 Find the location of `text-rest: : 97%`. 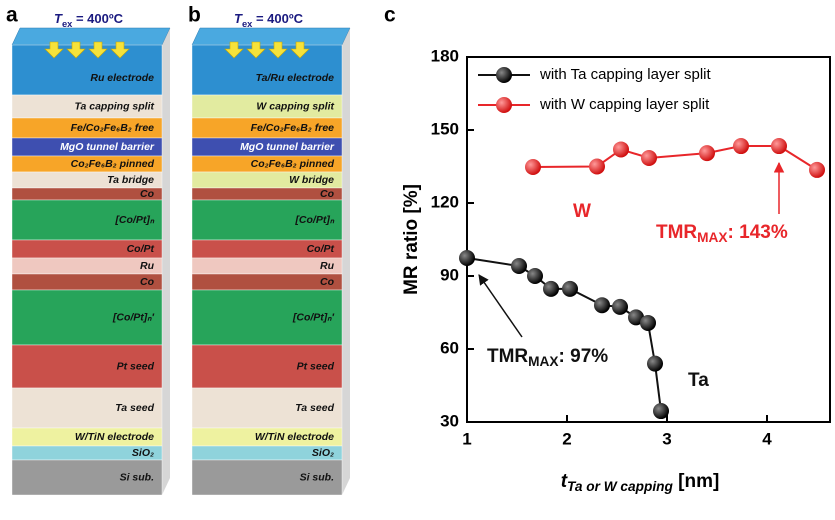

text-rest: : 97% is located at coordinates (584, 356).